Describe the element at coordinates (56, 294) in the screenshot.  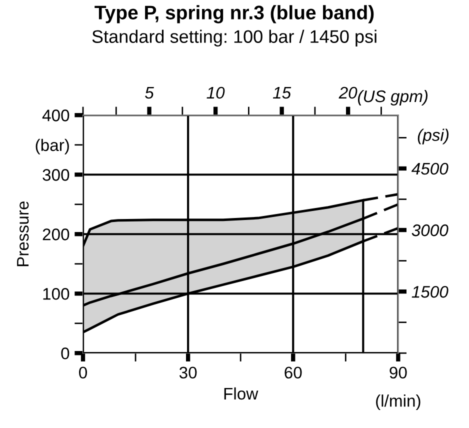
I see `y-tick-label: 100` at that location.